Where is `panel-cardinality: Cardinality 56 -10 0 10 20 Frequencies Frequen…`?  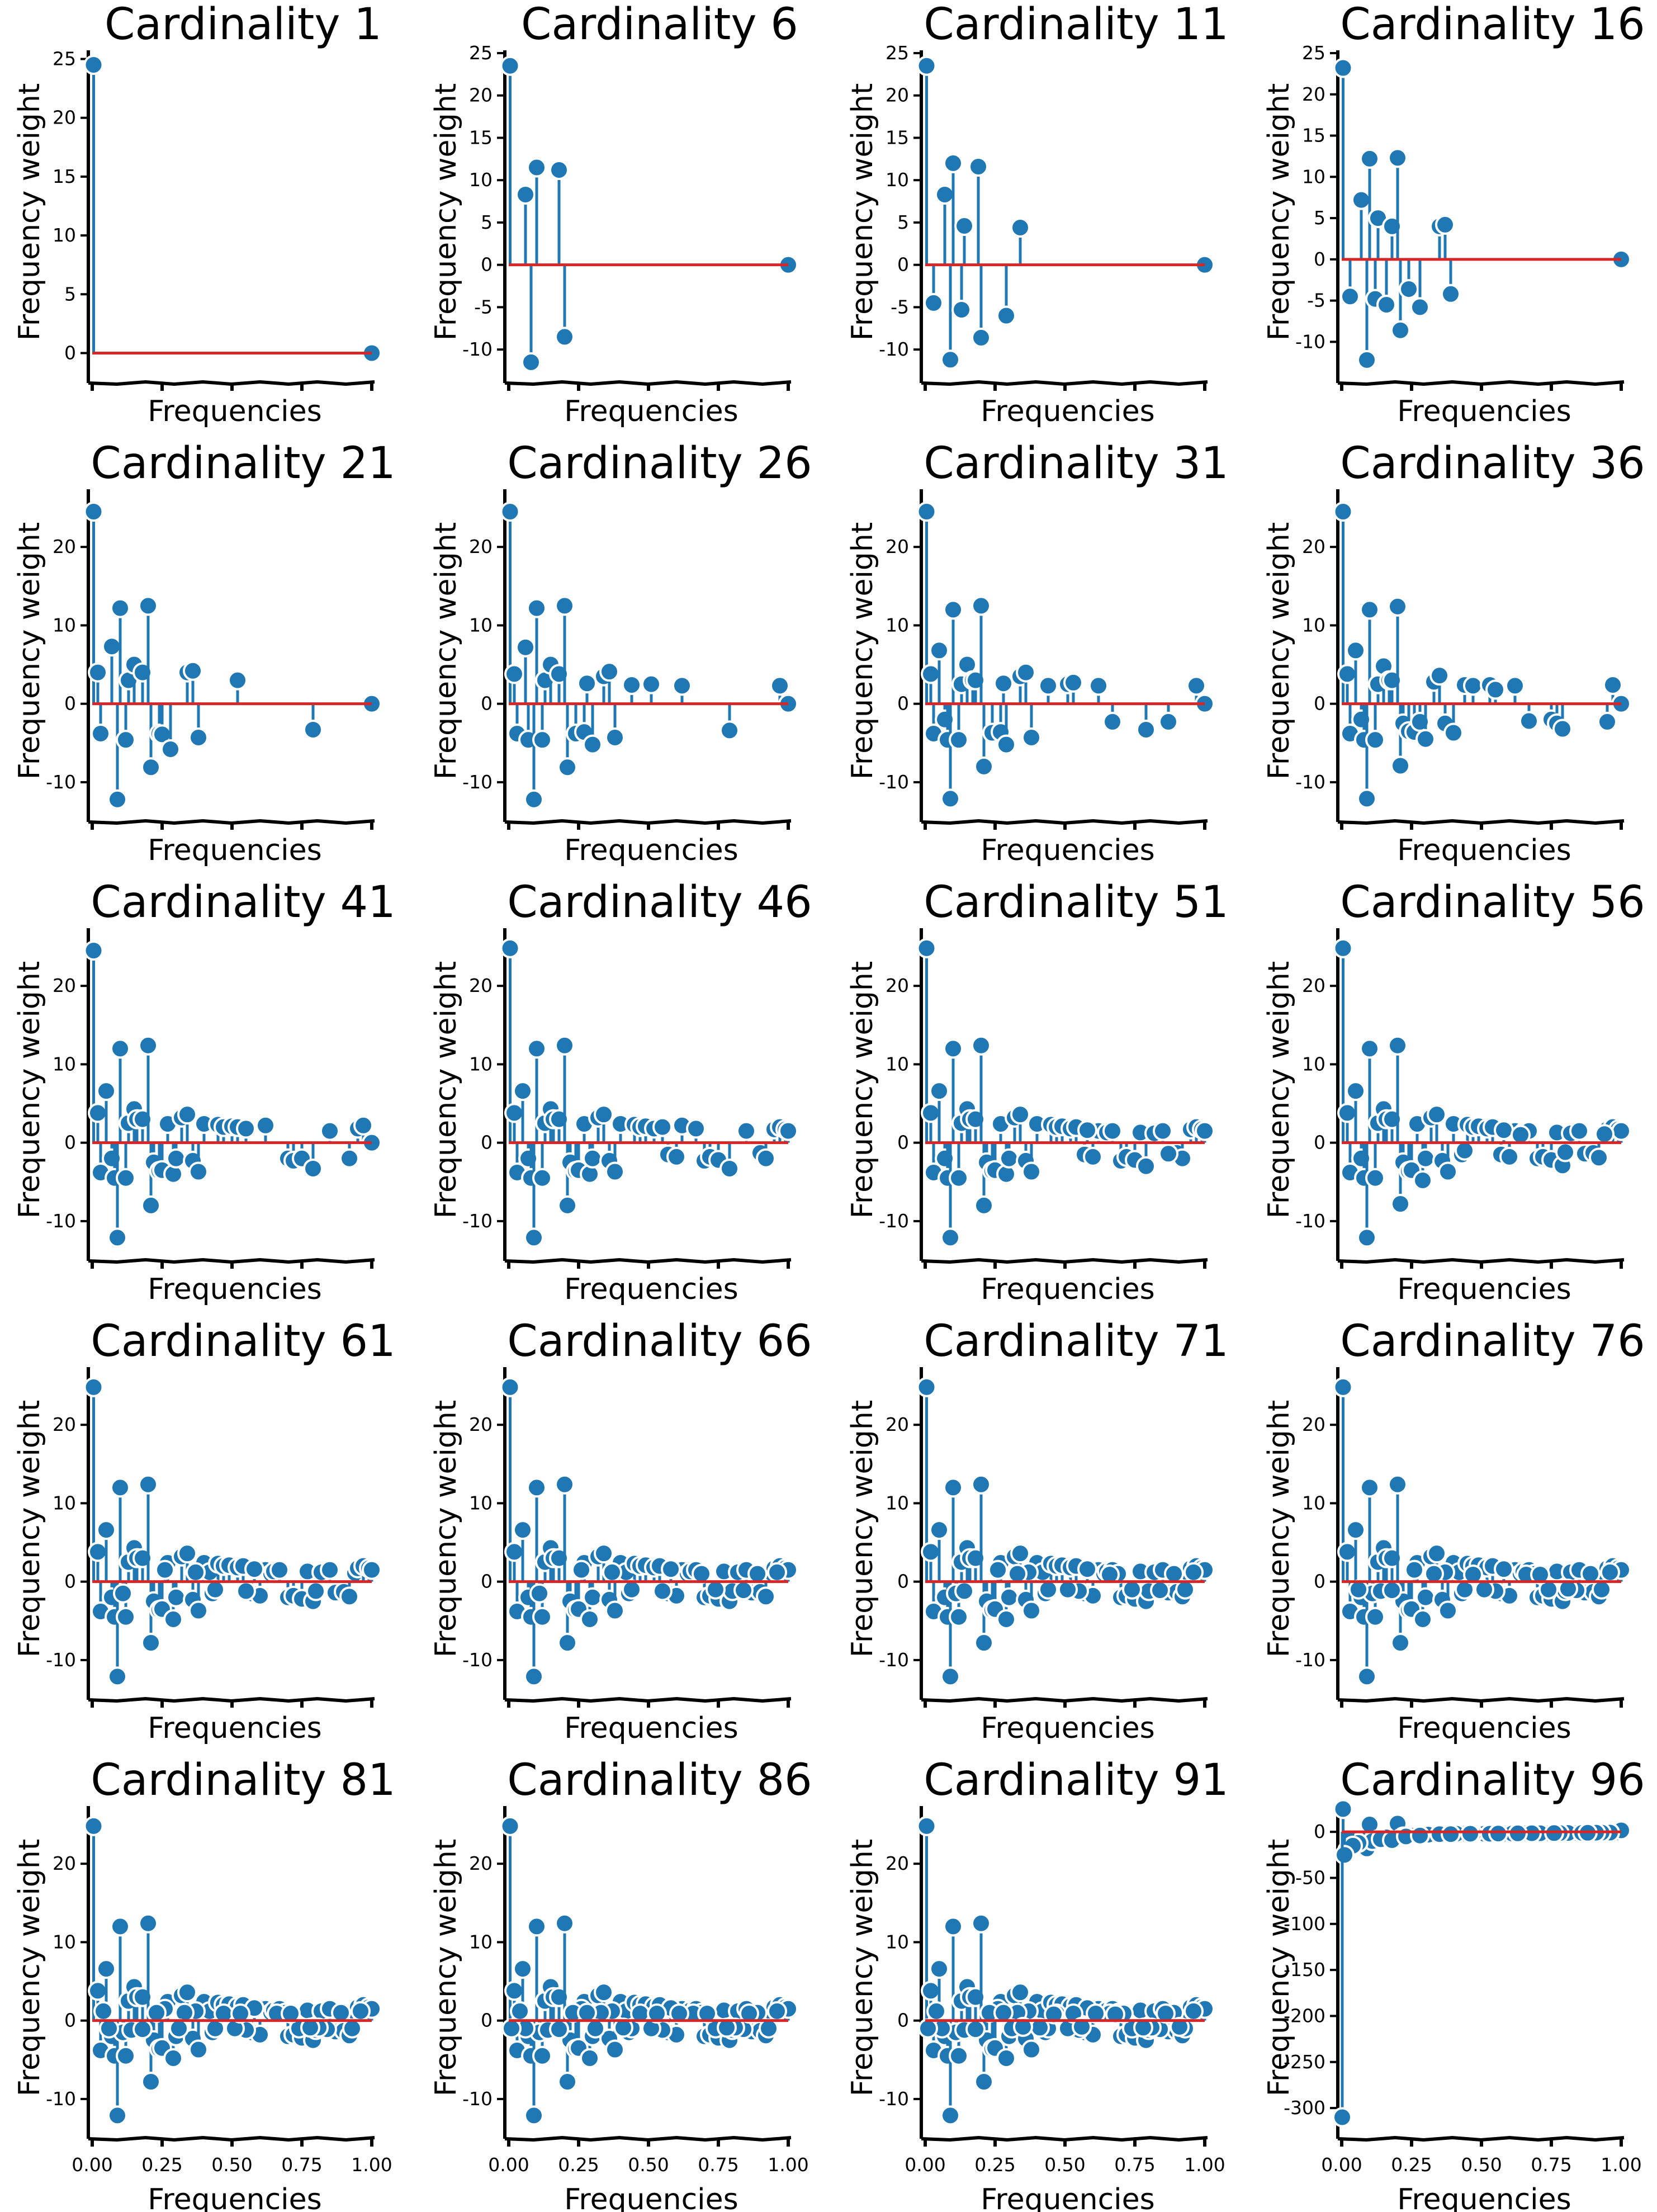 panel-cardinality: Cardinality 56 -10 0 10 20 Frequencies Frequen… is located at coordinates (1454, 1091).